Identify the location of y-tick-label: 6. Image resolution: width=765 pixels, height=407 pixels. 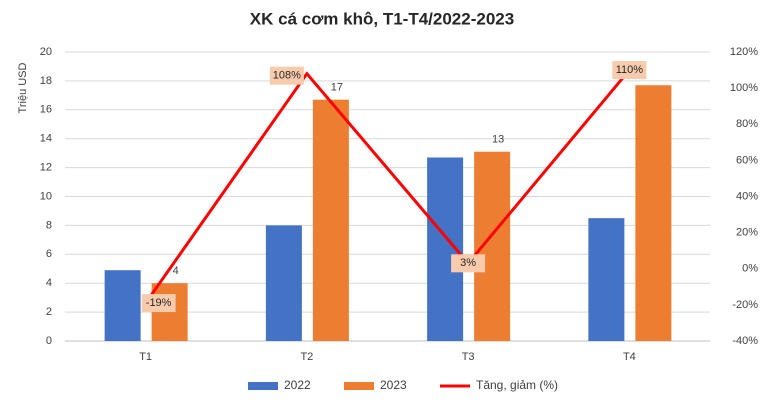
(49, 254).